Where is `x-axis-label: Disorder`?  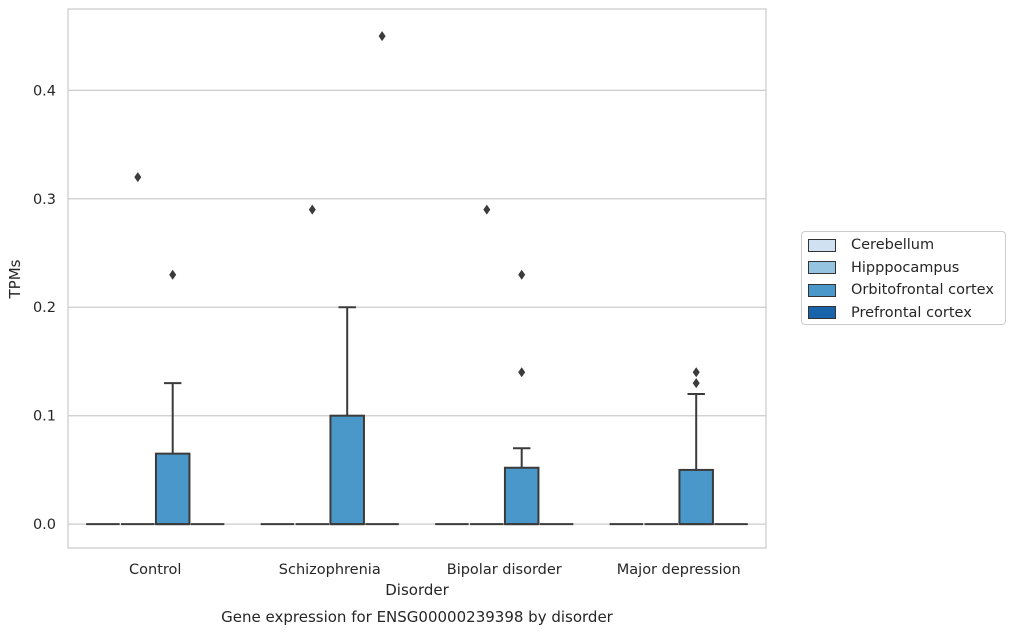 x-axis-label: Disorder is located at coordinates (417, 590).